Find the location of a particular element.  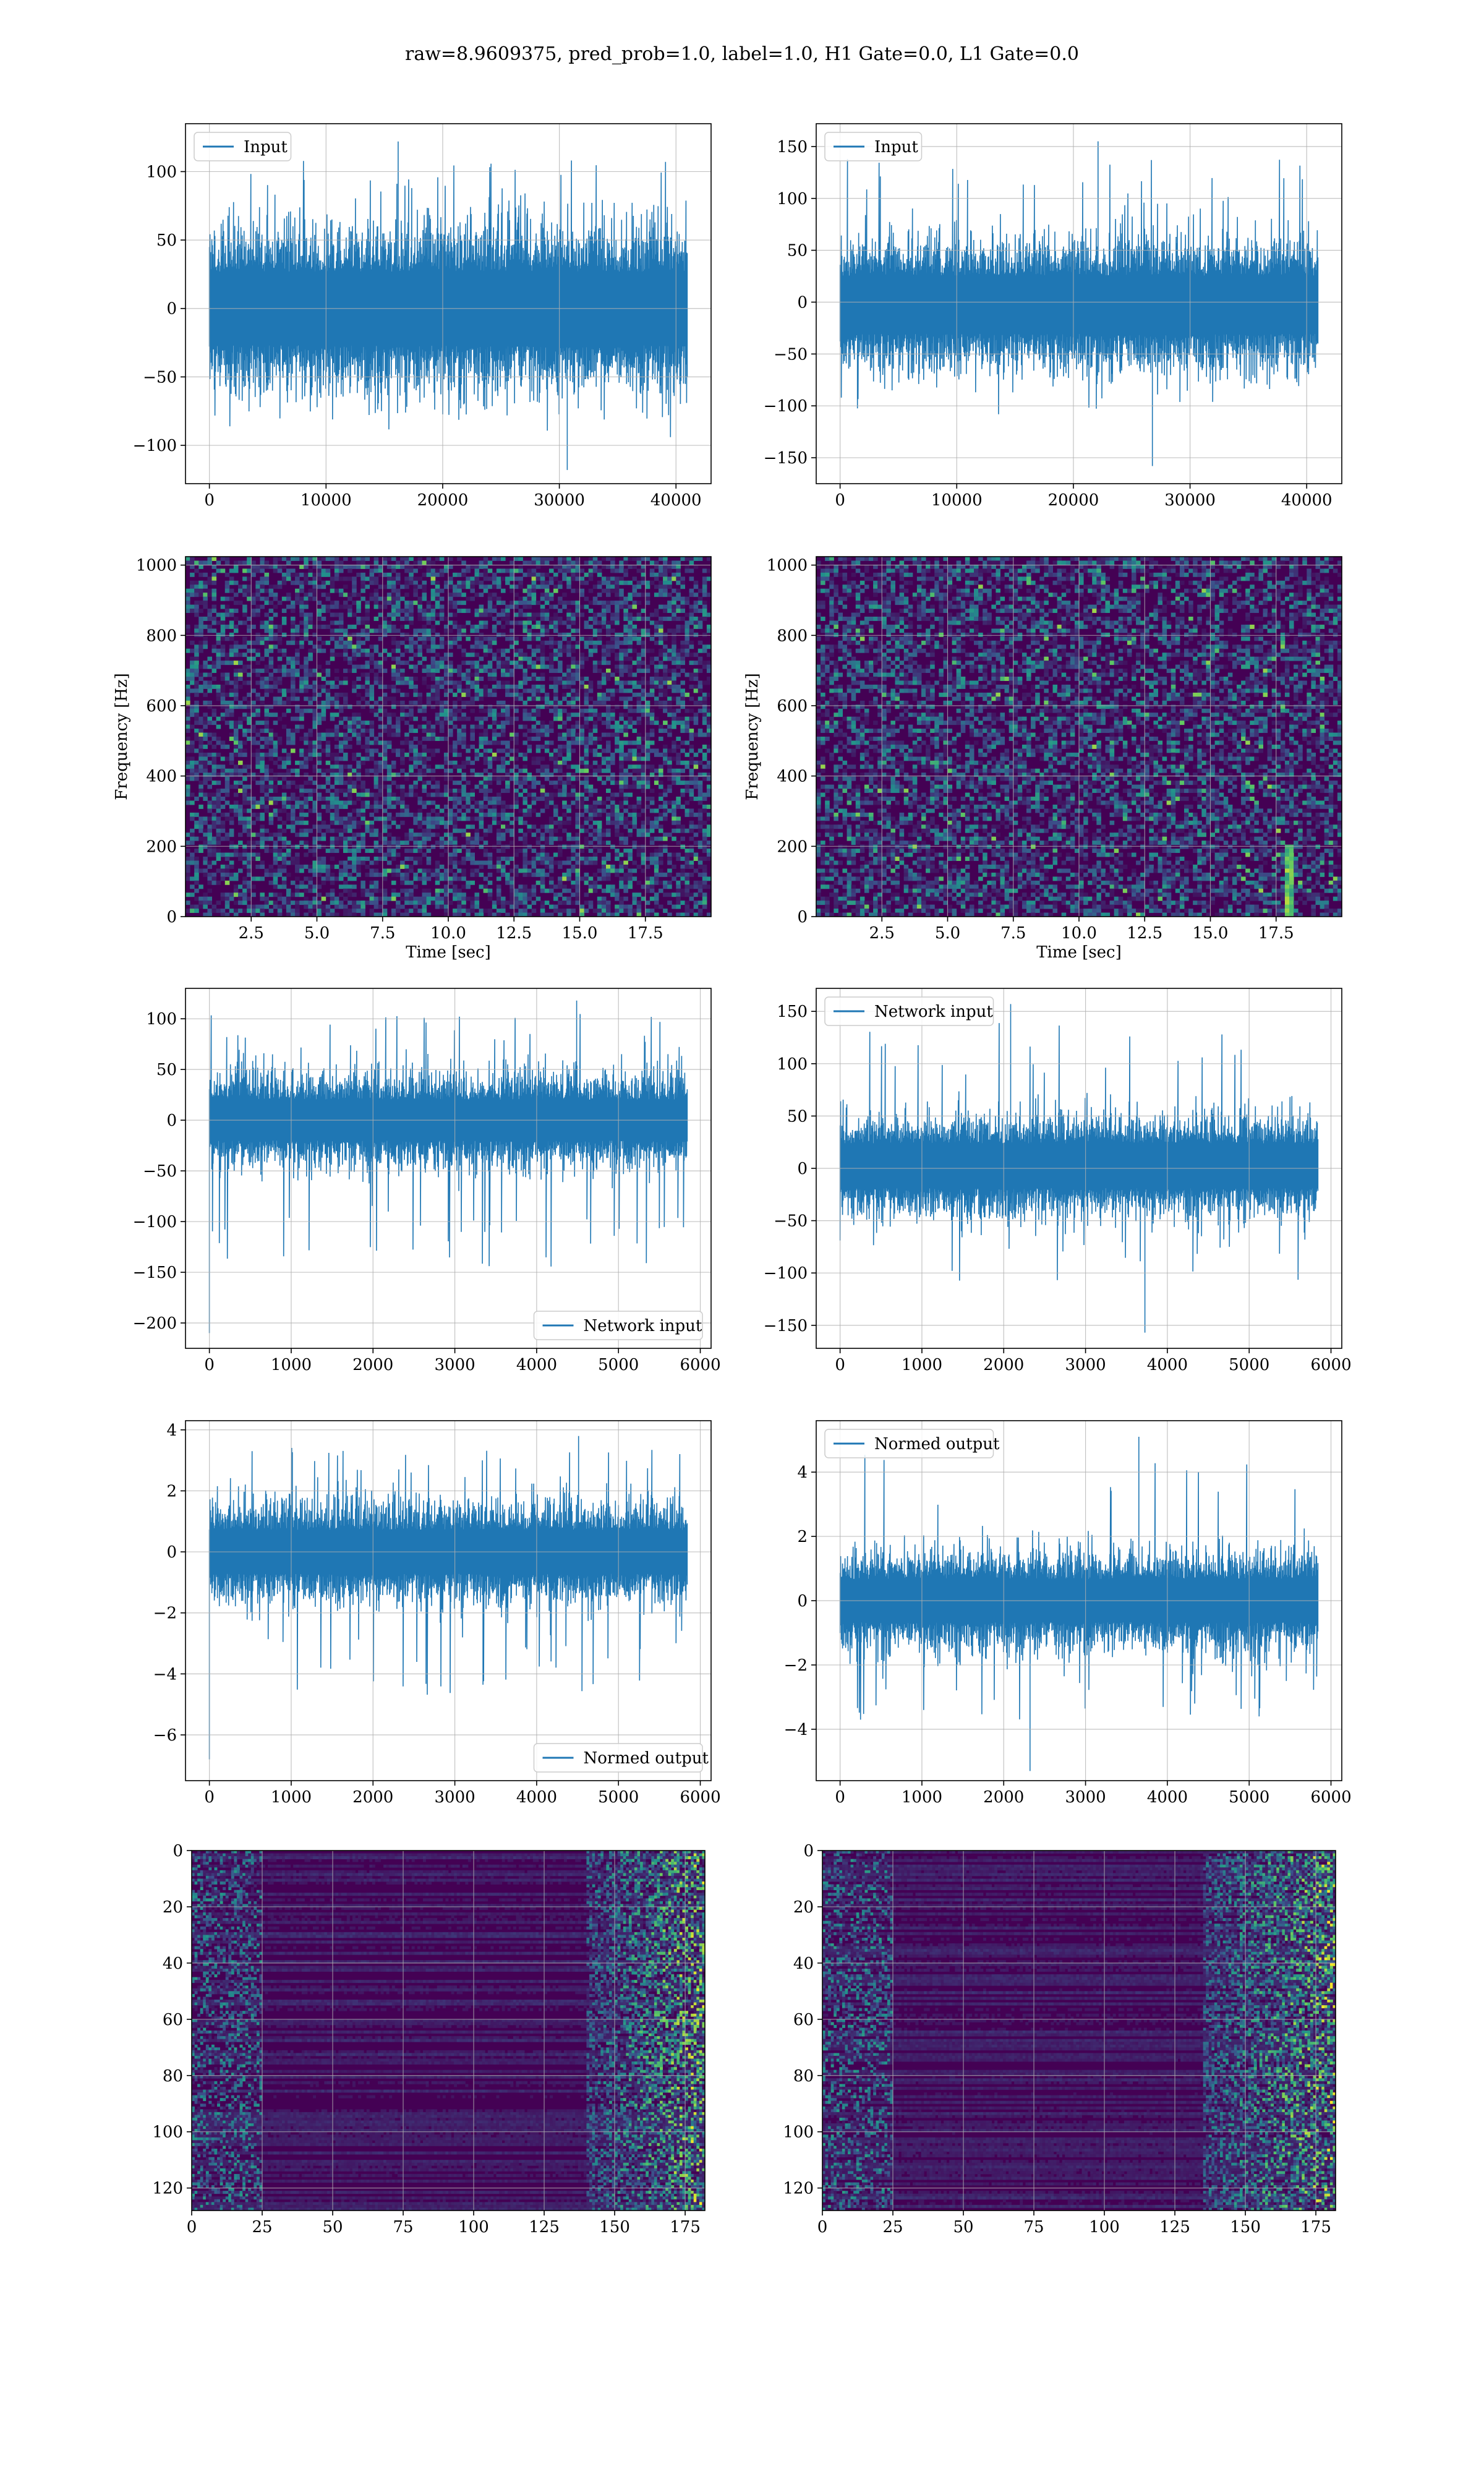

x-tick-label: 10.0 is located at coordinates (448, 933).